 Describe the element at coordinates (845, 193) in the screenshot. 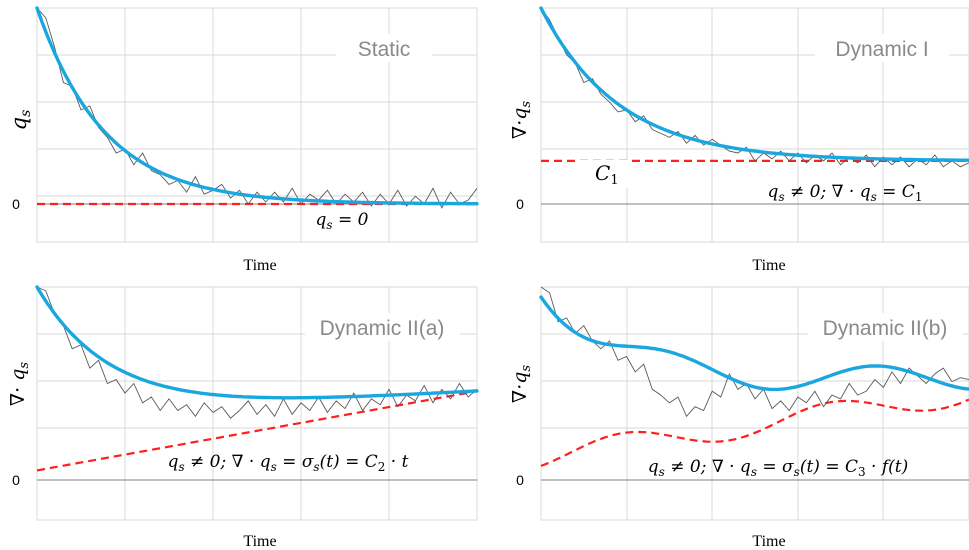

I see `annotation: qs ≠ 0; ∇ · qs = C1` at that location.